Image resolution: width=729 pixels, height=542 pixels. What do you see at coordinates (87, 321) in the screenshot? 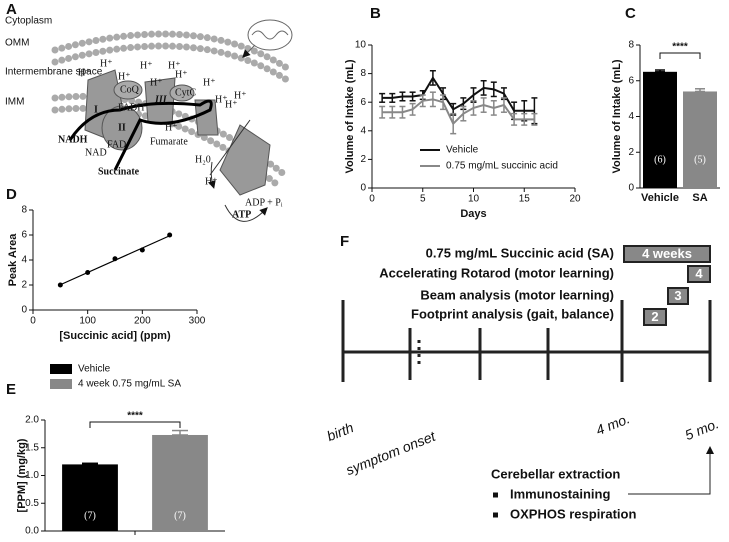
I see `x-tick-label: 100` at bounding box center [87, 321].